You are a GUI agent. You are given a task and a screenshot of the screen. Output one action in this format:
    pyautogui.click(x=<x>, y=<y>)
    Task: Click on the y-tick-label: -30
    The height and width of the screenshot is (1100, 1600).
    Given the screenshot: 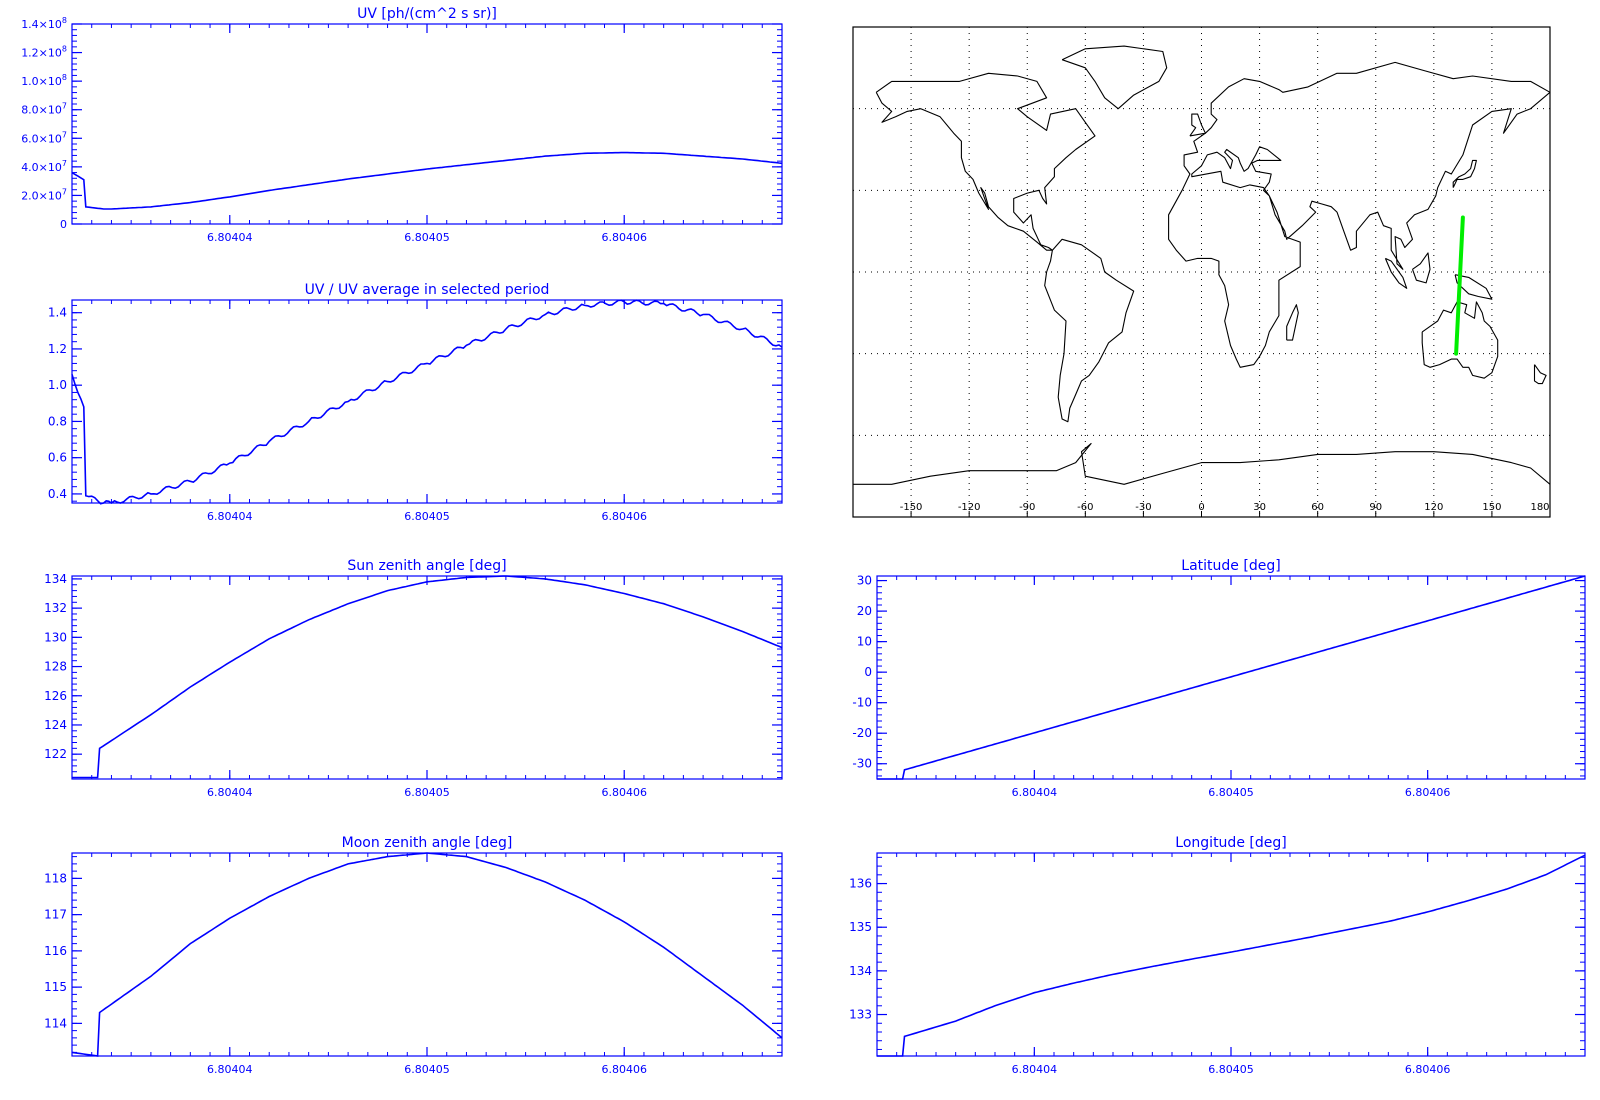 What is the action you would take?
    pyautogui.click(x=862, y=764)
    